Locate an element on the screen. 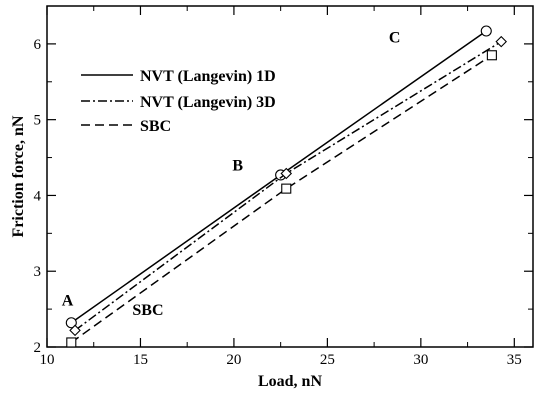  x-axis-label: Load, nN is located at coordinates (290, 381).